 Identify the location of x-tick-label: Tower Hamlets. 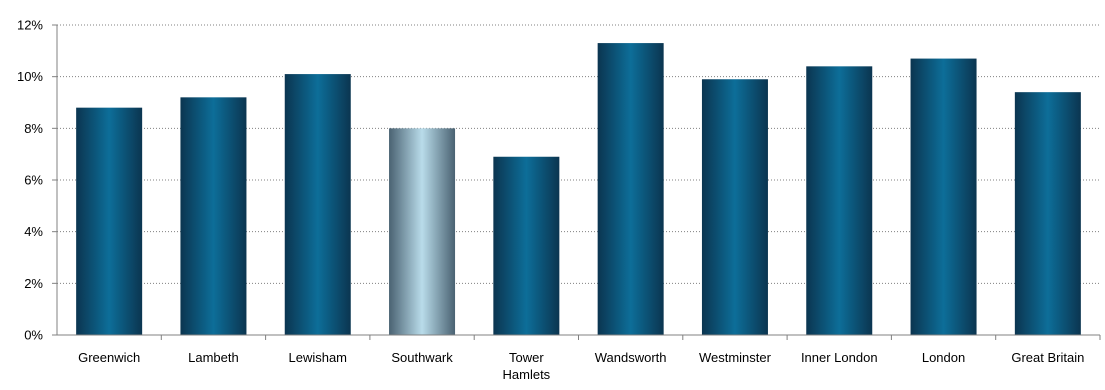
(527, 366).